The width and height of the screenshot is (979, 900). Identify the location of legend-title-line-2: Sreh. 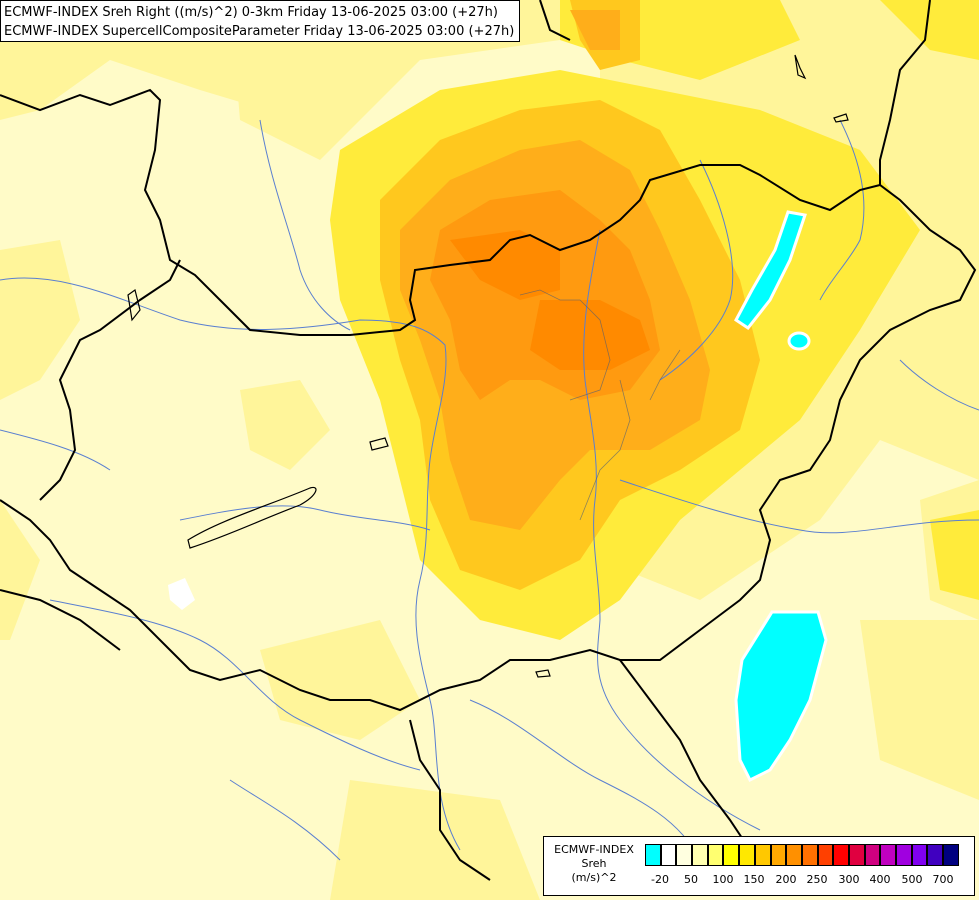
(594, 863).